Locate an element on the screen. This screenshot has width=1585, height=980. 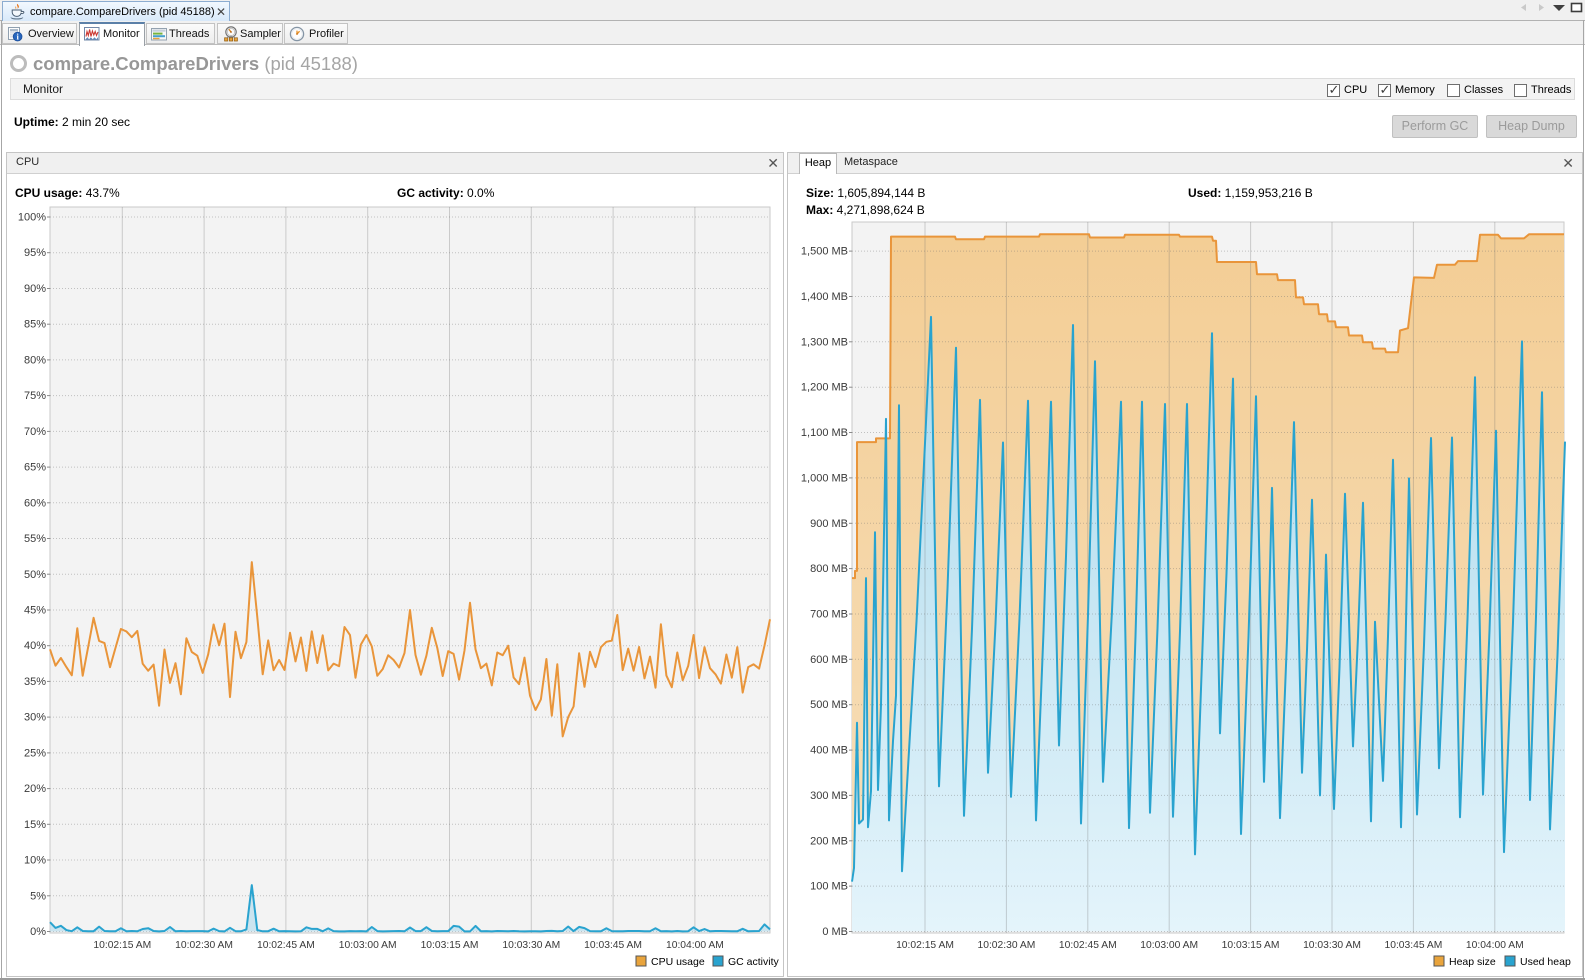
svg-text: 1,100 MB is located at coordinates (824, 433).